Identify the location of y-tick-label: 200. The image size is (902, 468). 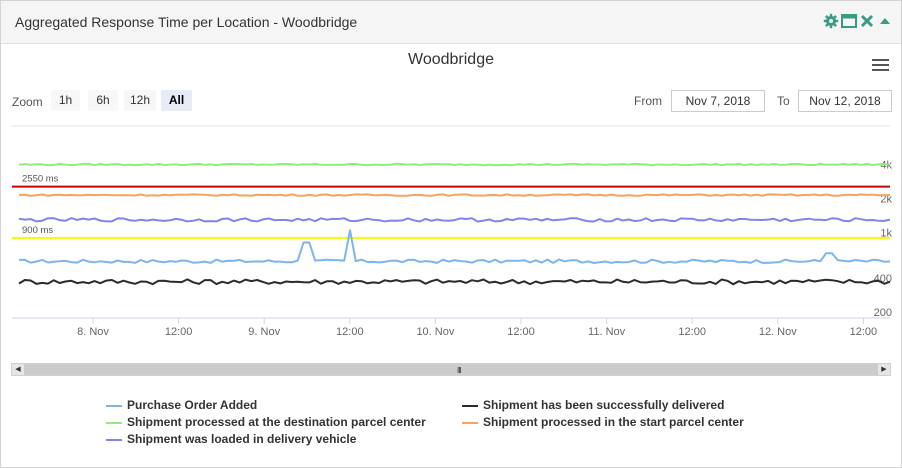
(883, 313).